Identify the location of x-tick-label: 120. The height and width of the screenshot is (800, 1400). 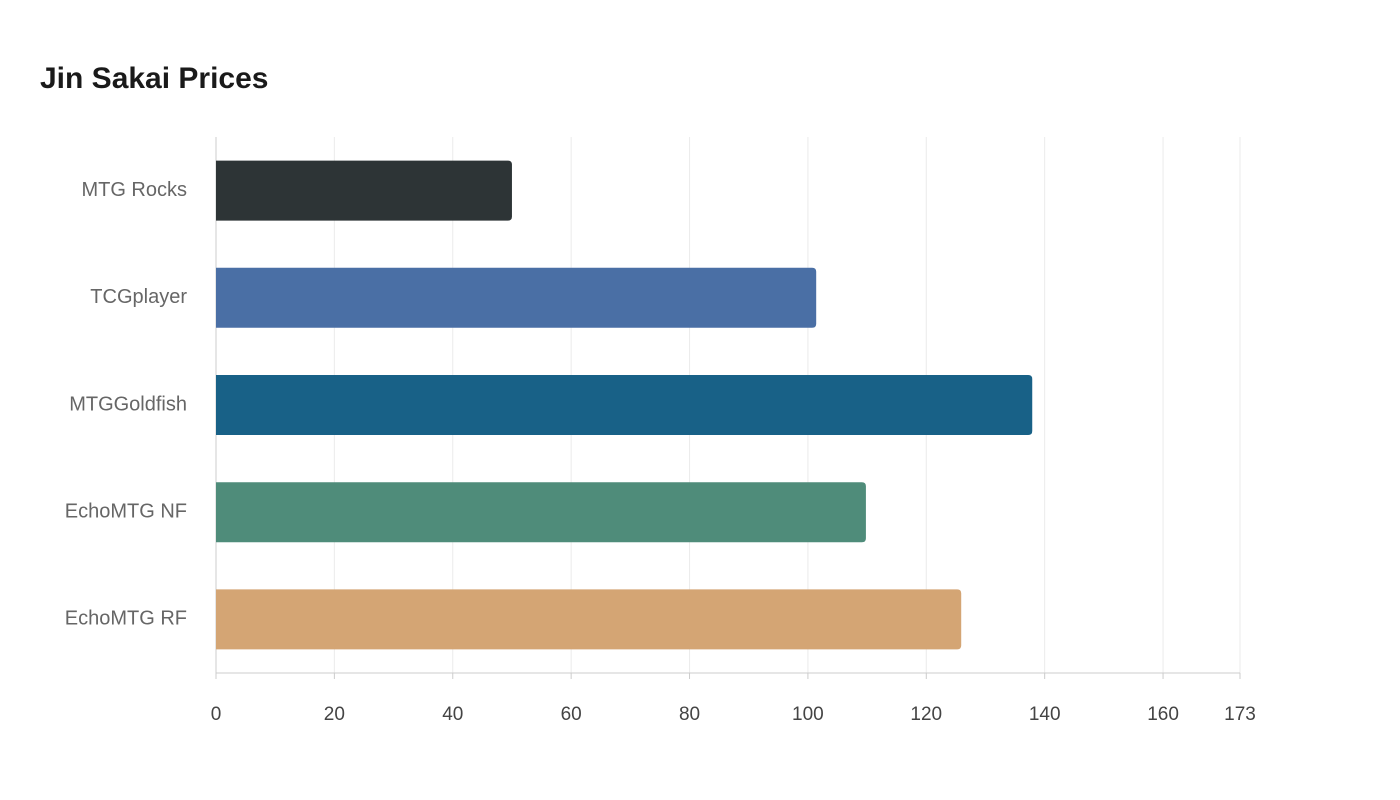
(926, 714).